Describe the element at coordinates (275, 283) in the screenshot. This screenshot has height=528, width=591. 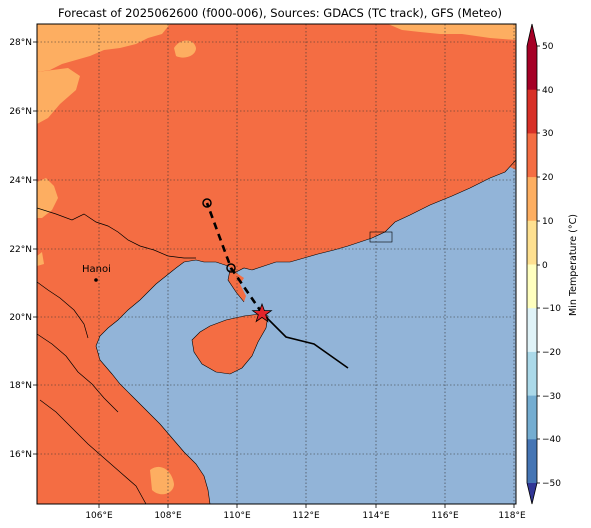
I see `storm-track` at that location.